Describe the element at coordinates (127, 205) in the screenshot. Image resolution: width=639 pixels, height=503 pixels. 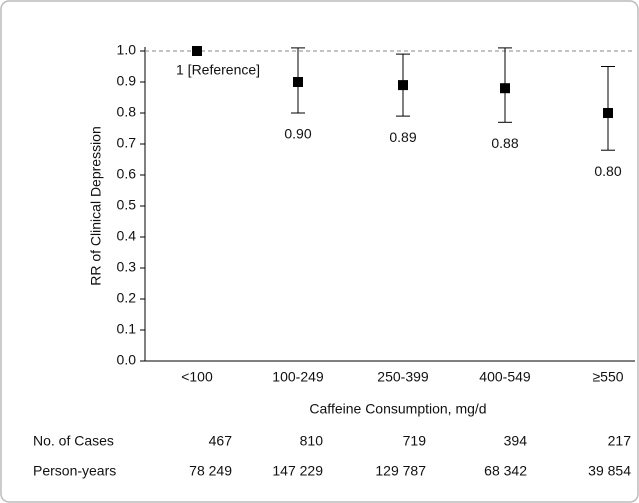
I see `y-tick-label: 0.5` at that location.